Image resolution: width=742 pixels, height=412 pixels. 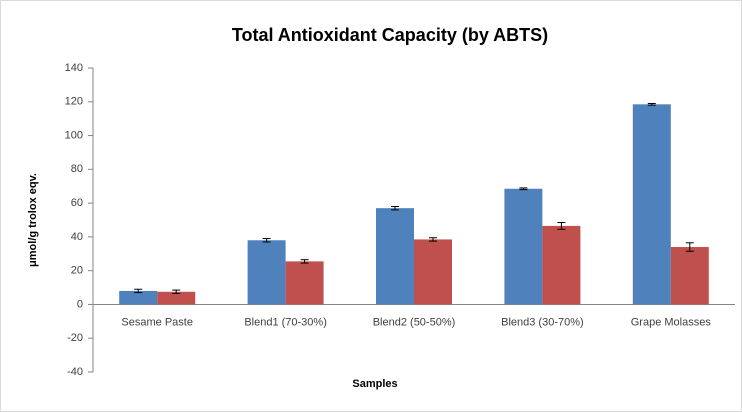 What do you see at coordinates (75, 338) in the screenshot?
I see `y-tick-label: -20` at bounding box center [75, 338].